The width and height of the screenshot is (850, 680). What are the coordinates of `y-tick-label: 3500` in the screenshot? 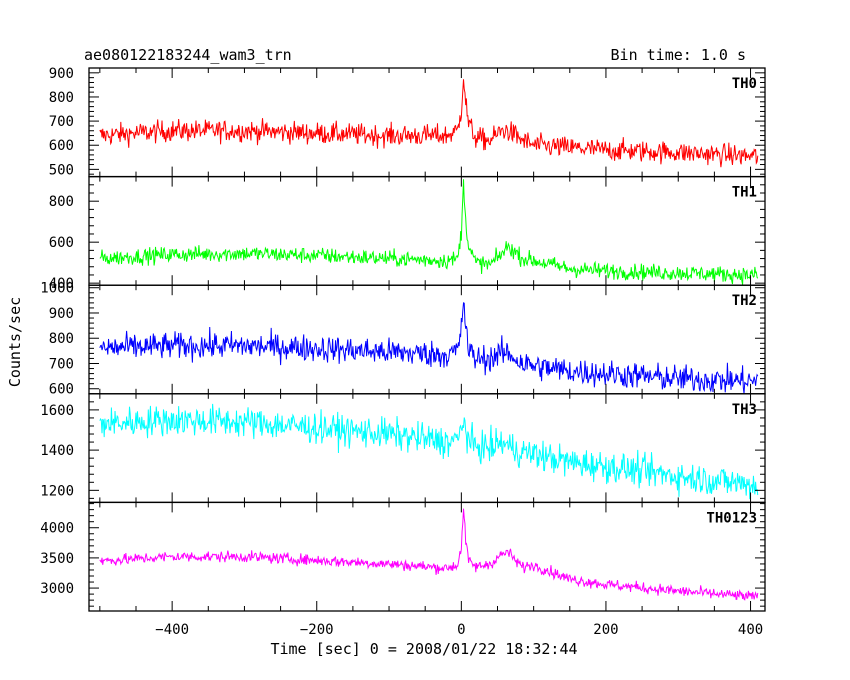 It's located at (57, 559).